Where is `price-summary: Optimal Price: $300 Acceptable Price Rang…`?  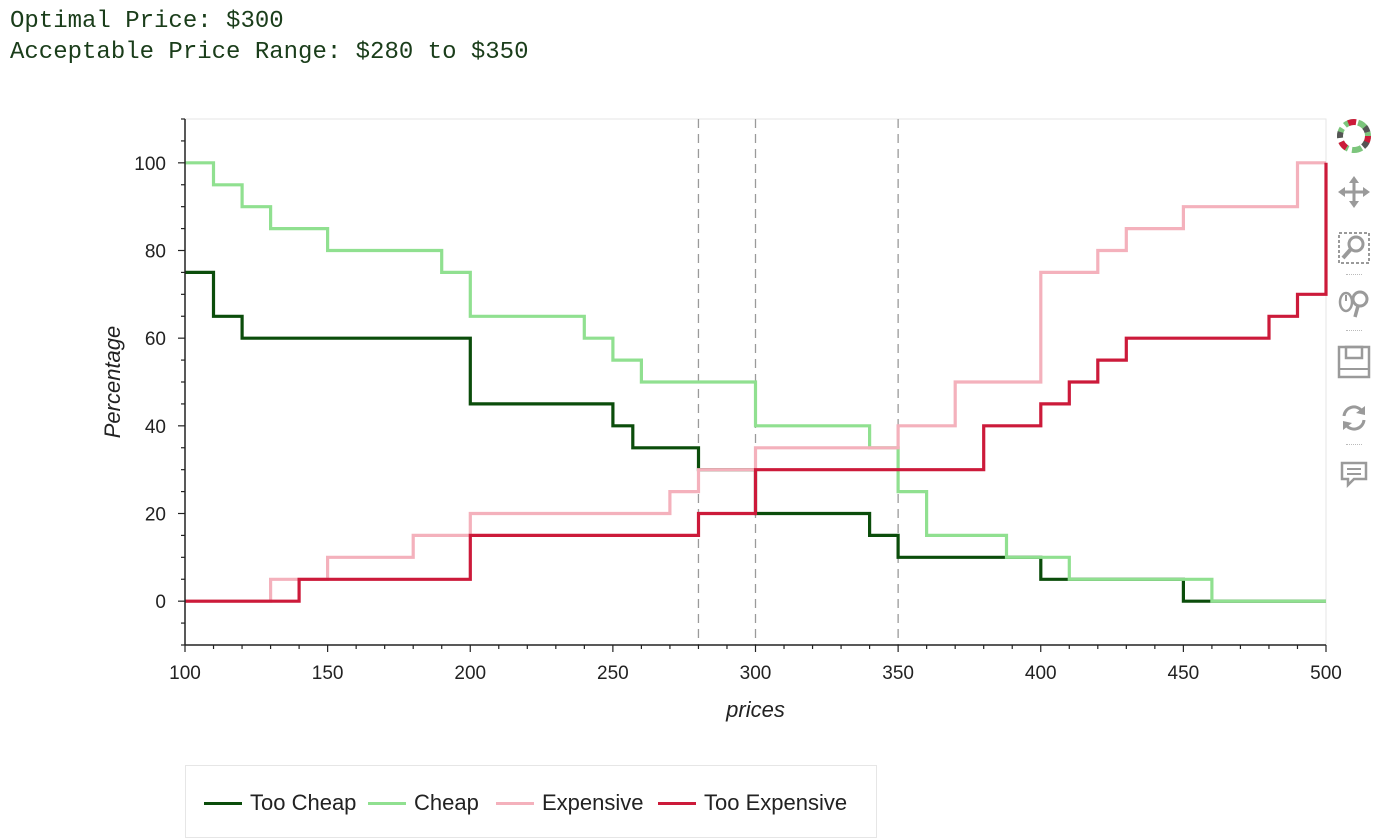 price-summary: Optimal Price: $300 Acceptable Price Rang… is located at coordinates (269, 37).